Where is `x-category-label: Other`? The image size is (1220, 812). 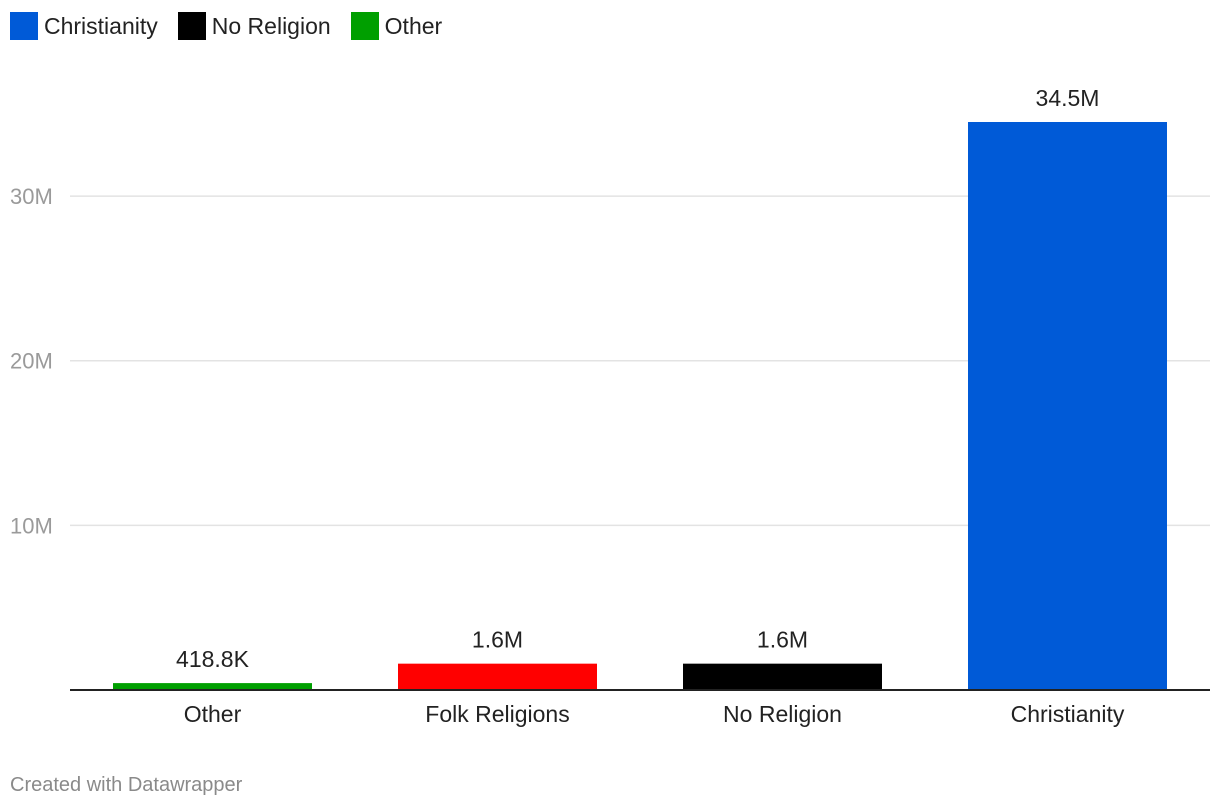 x-category-label: Other is located at coordinates (213, 714).